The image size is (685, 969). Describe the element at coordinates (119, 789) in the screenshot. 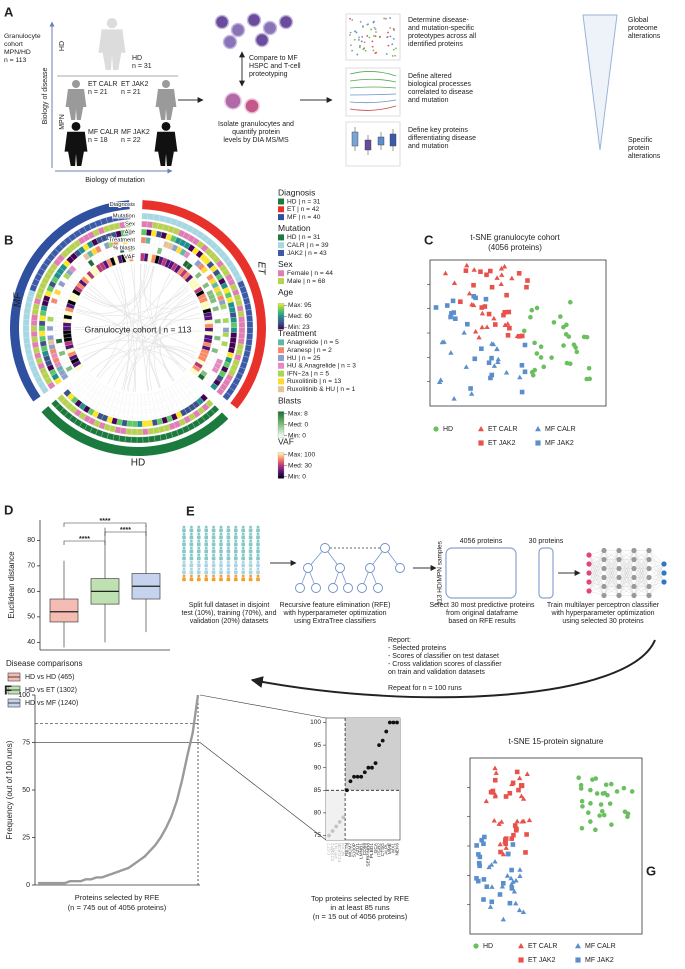

I see `frequency-curve` at that location.